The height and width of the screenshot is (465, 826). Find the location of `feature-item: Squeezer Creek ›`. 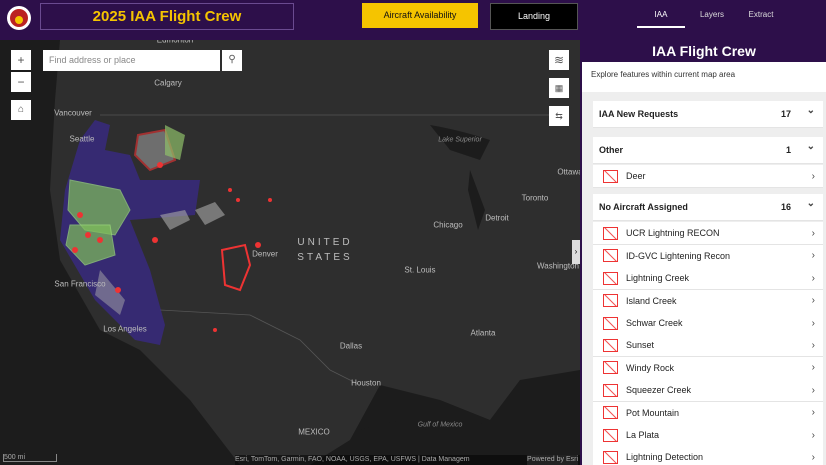

feature-item: Squeezer Creek › is located at coordinates (708, 391).